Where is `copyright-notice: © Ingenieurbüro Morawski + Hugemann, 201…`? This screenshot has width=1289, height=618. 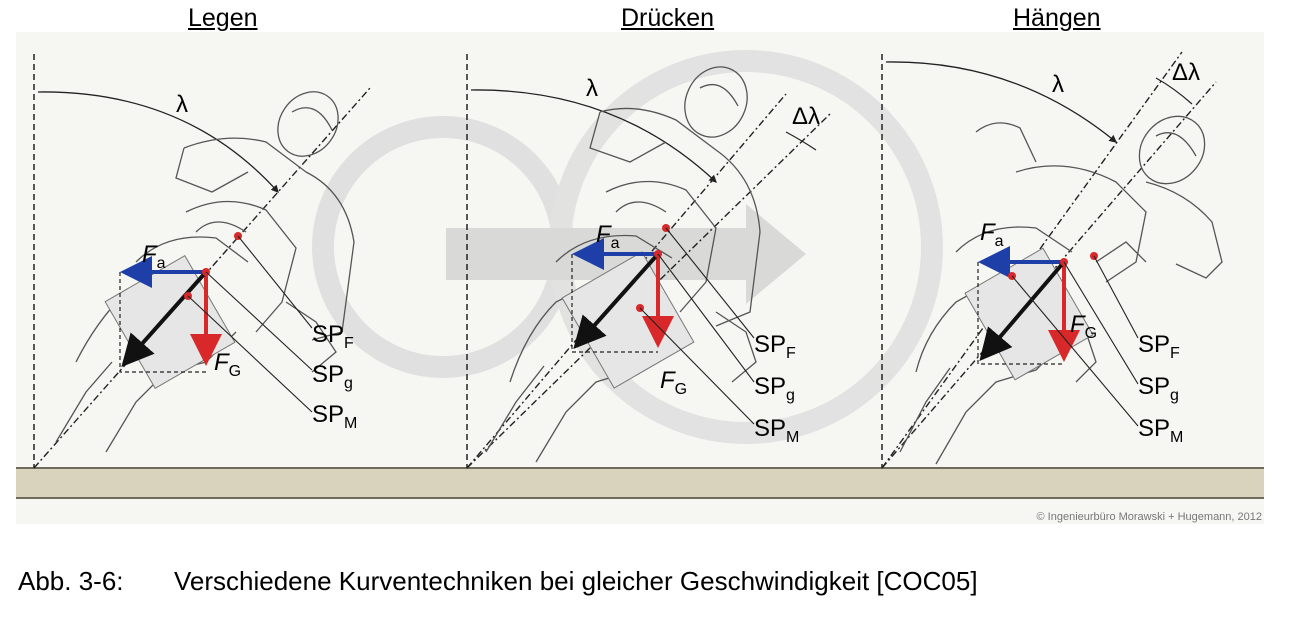 copyright-notice: © Ingenieurbüro Morawski + Hugemann, 201… is located at coordinates (1149, 517).